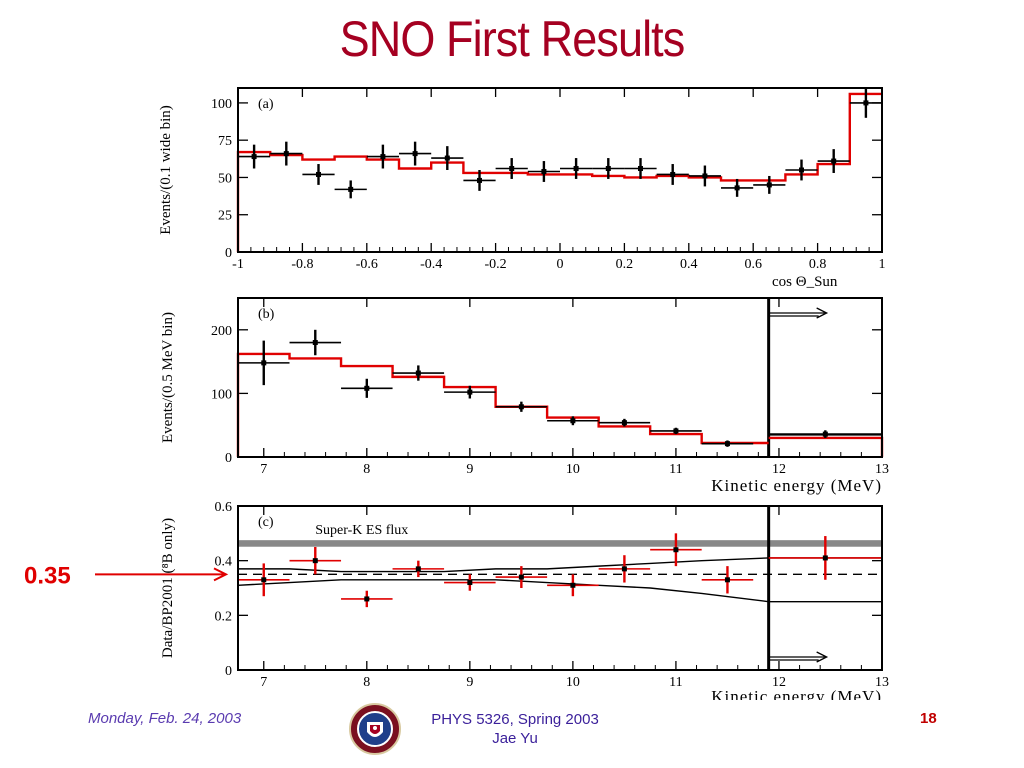 This screenshot has height=768, width=1024. What do you see at coordinates (47, 575) in the screenshot?
I see `pointer-label: 0.35` at bounding box center [47, 575].